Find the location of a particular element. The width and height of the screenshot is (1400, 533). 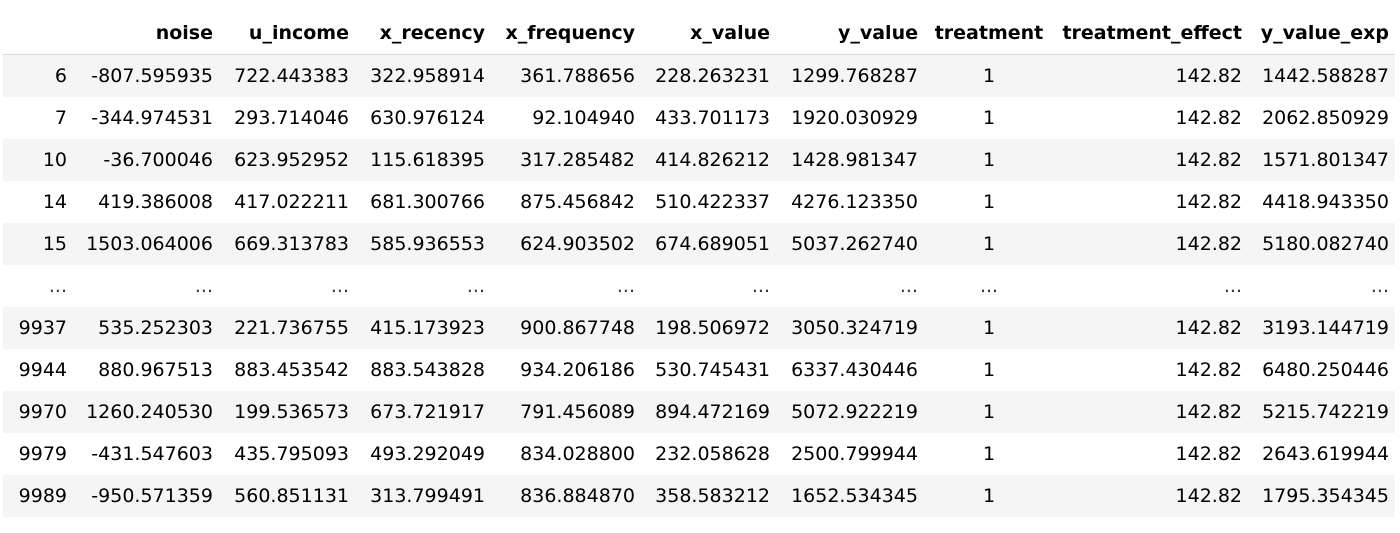

row-index: 14 is located at coordinates (54, 202).